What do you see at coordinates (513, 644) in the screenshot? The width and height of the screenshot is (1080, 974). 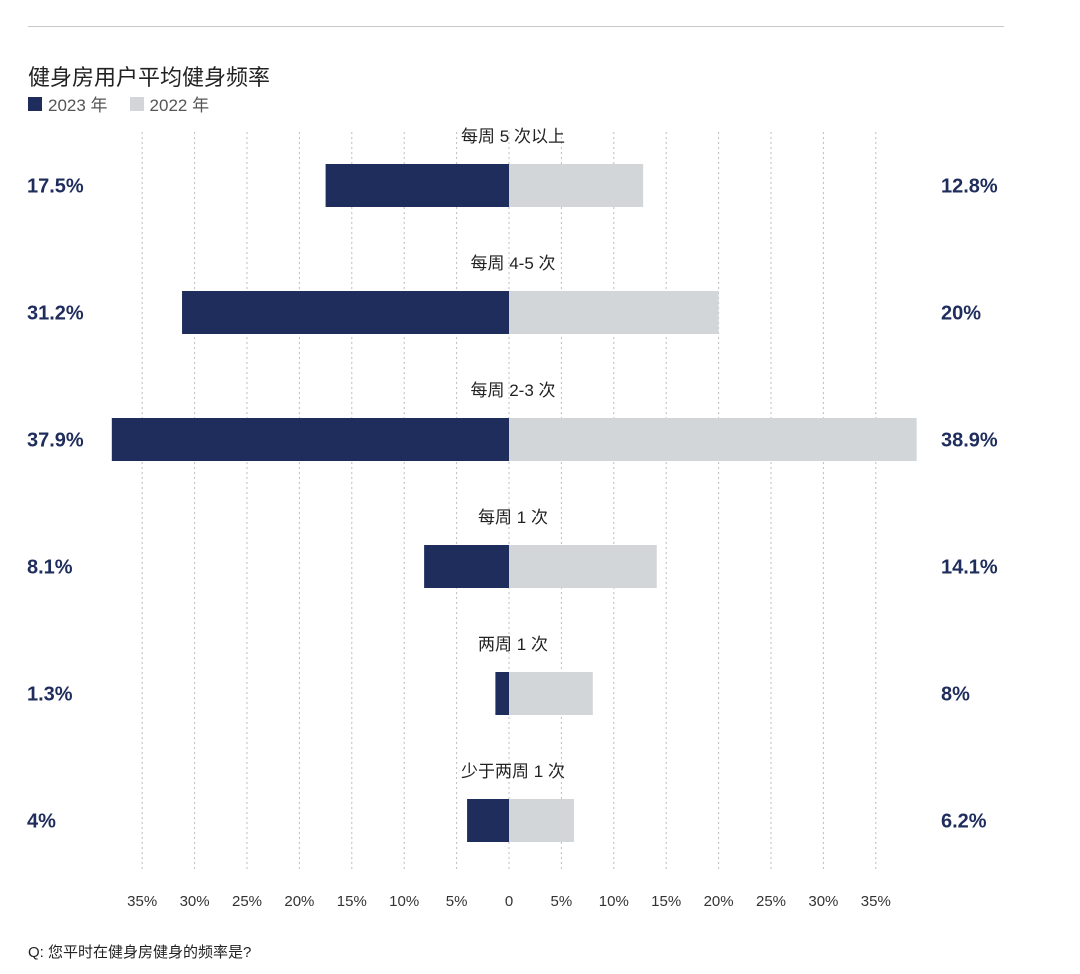 I see `category-label: 两周 1 次` at bounding box center [513, 644].